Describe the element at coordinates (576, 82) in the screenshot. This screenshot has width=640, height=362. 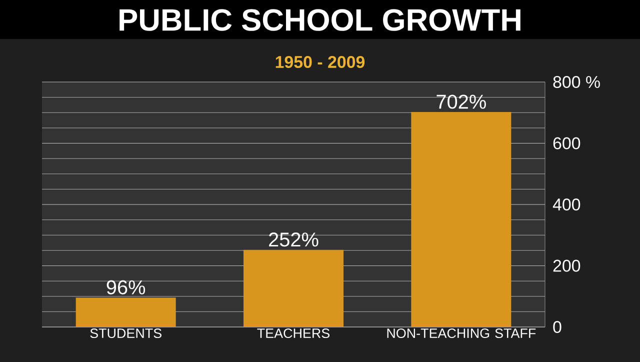
I see `y-tick-label: 800 %` at that location.